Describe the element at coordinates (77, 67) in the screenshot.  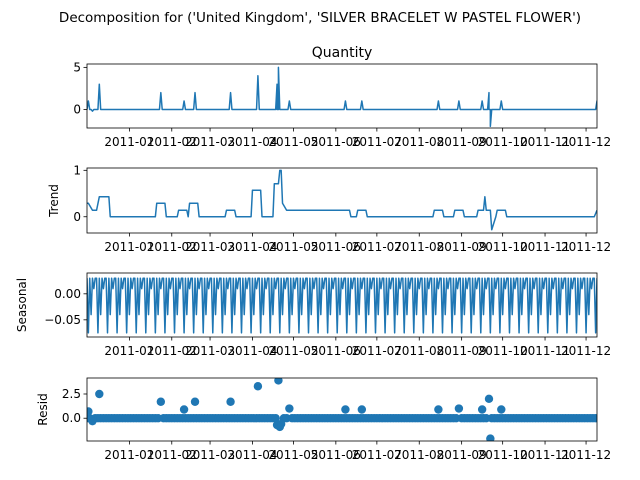
I see `y-tick-label: 5` at that location.